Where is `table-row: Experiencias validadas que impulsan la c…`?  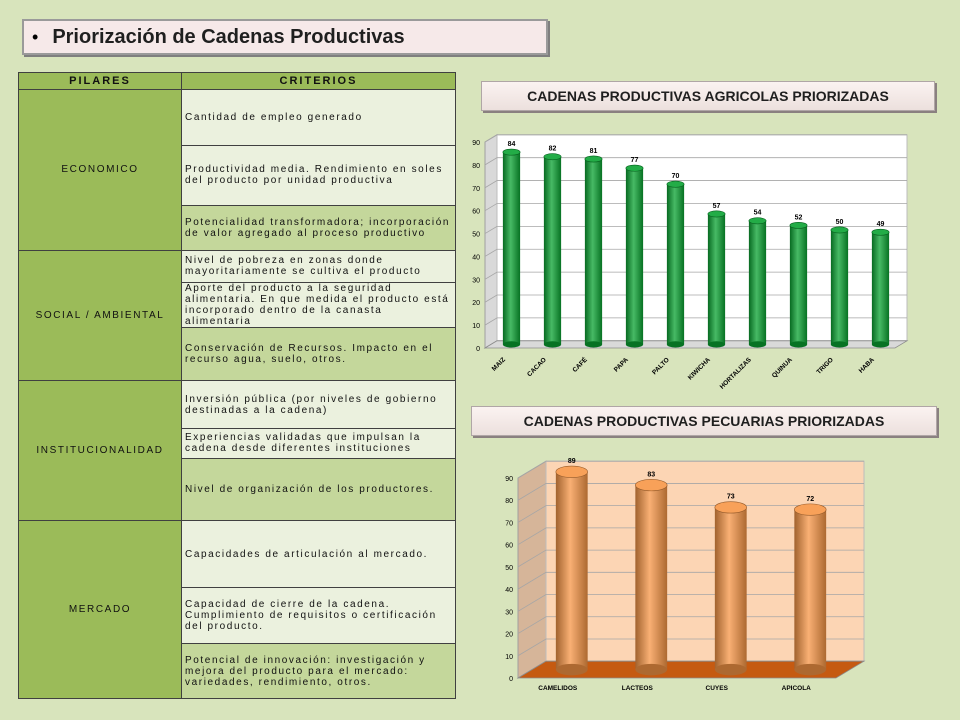 table-row: Experiencias validadas que impulsan la c… is located at coordinates (237, 443).